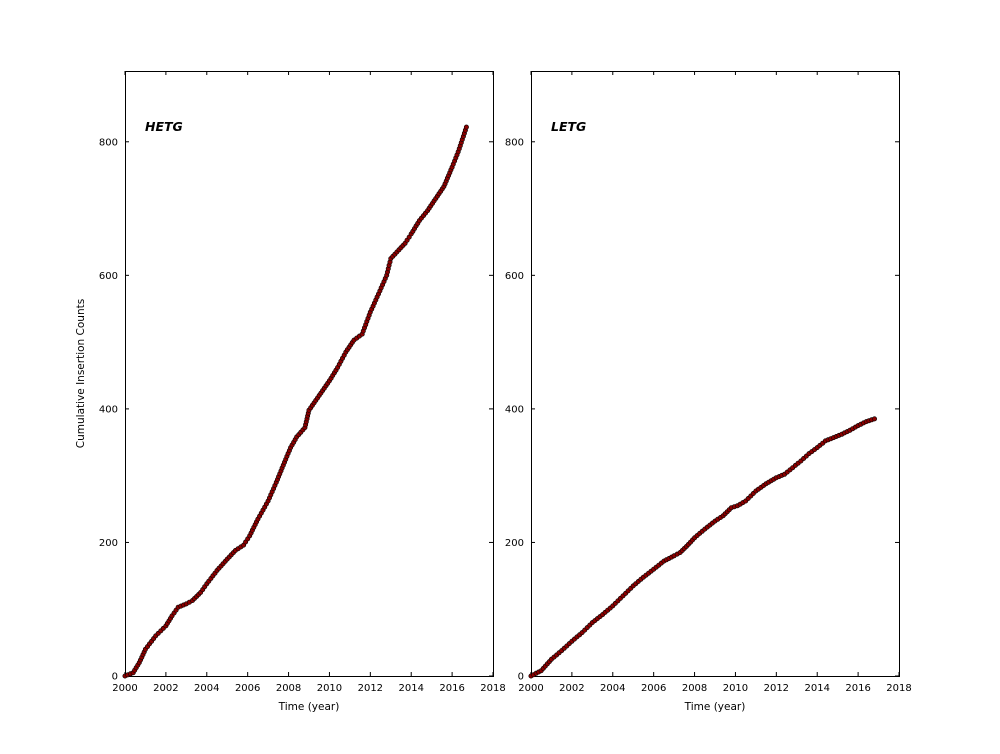 This screenshot has width=1000, height=754. I want to click on y-axis-label: Cumulative Insertion Counts, so click(81, 373).